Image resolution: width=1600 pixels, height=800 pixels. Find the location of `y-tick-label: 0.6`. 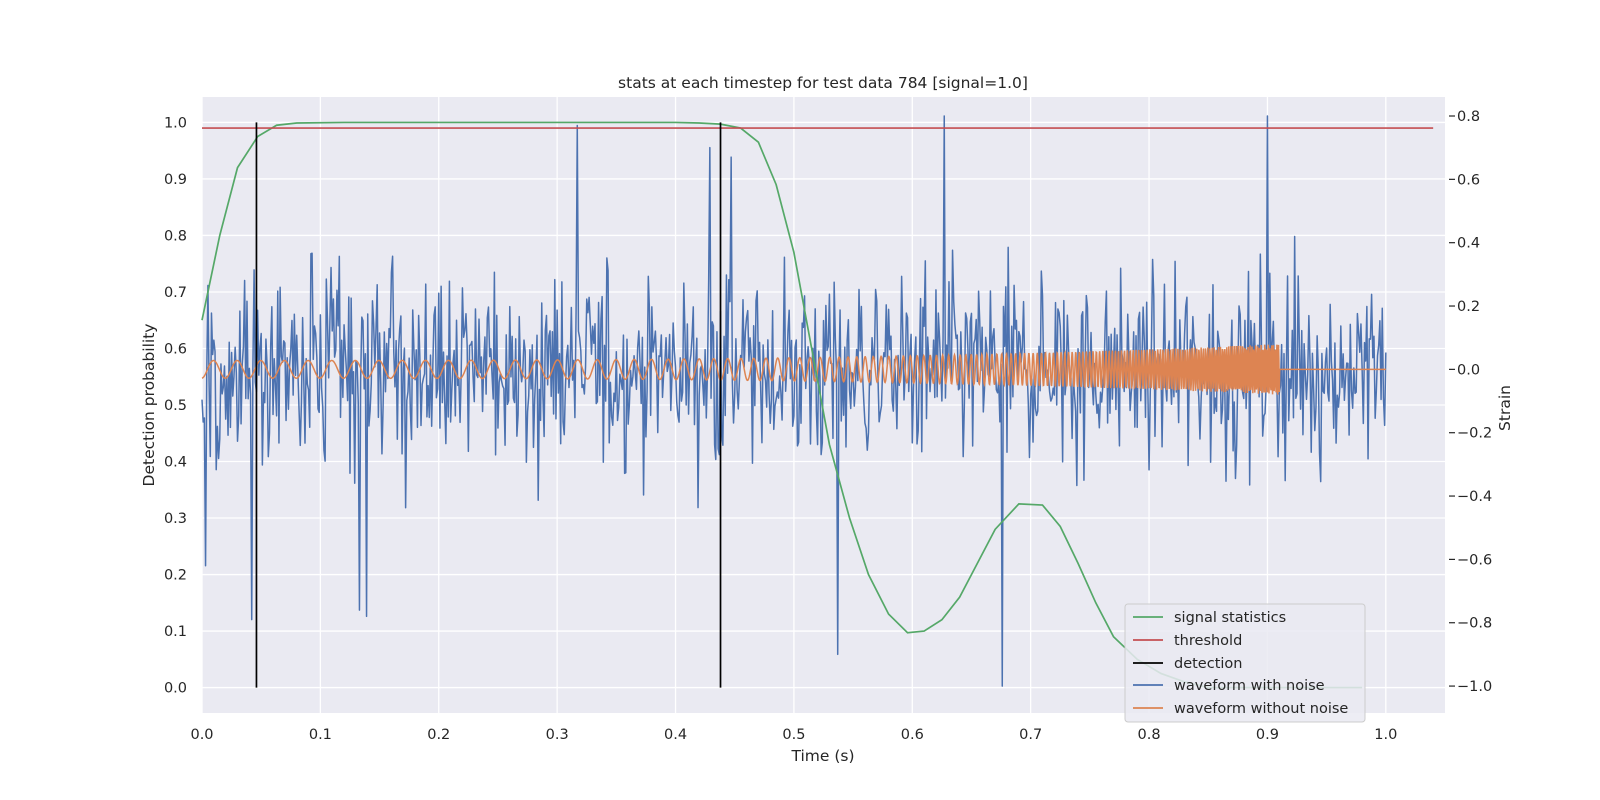

y-tick-label: 0.6 is located at coordinates (175, 349).